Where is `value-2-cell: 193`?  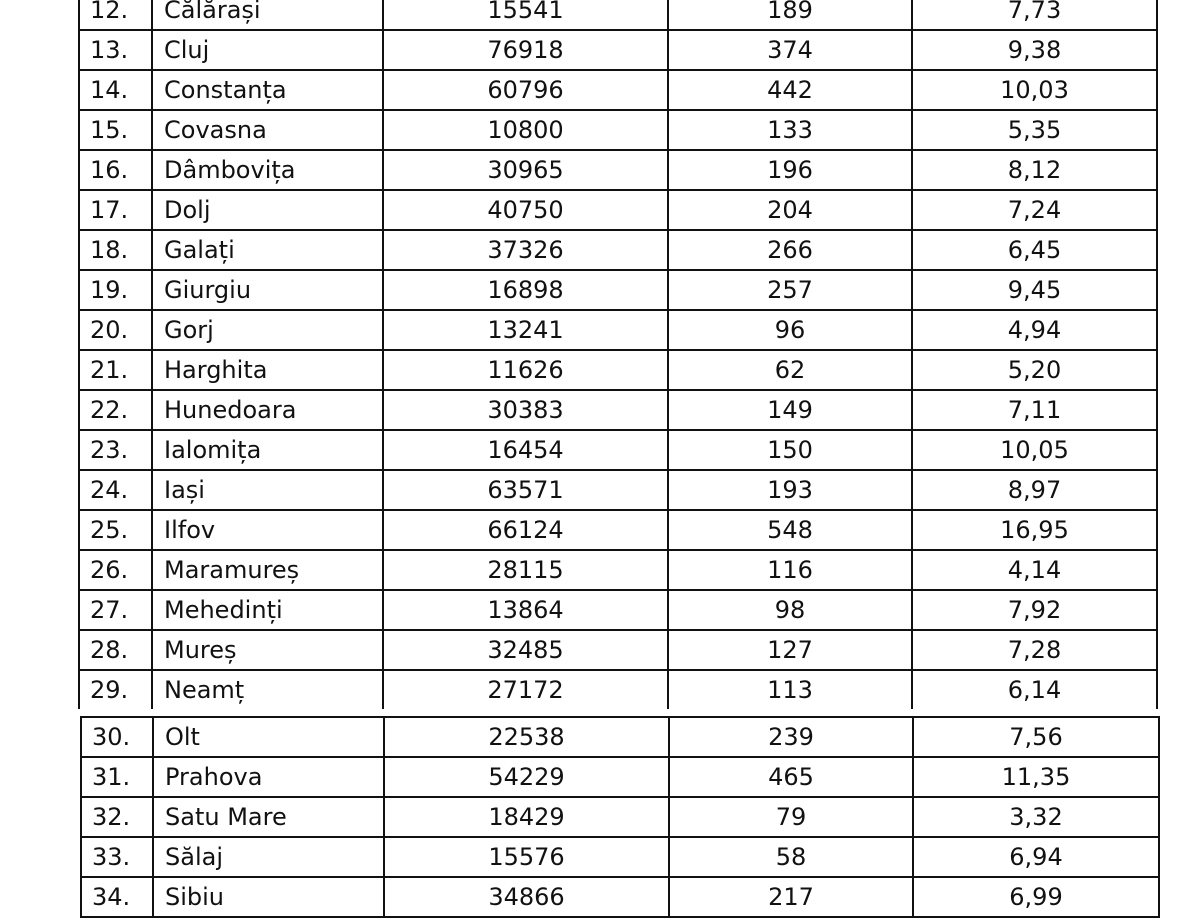 value-2-cell: 193 is located at coordinates (790, 490).